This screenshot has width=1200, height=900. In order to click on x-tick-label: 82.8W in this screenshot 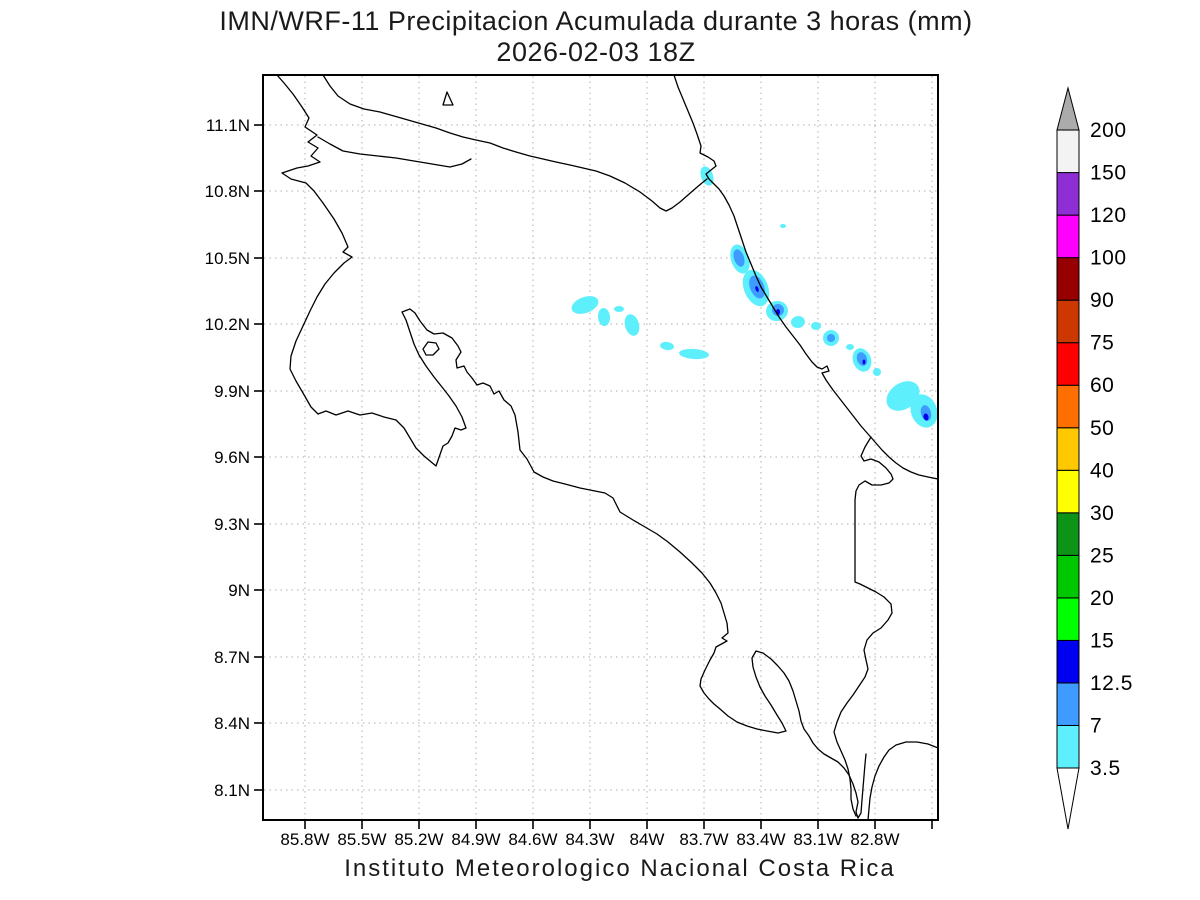, I will do `click(874, 839)`.